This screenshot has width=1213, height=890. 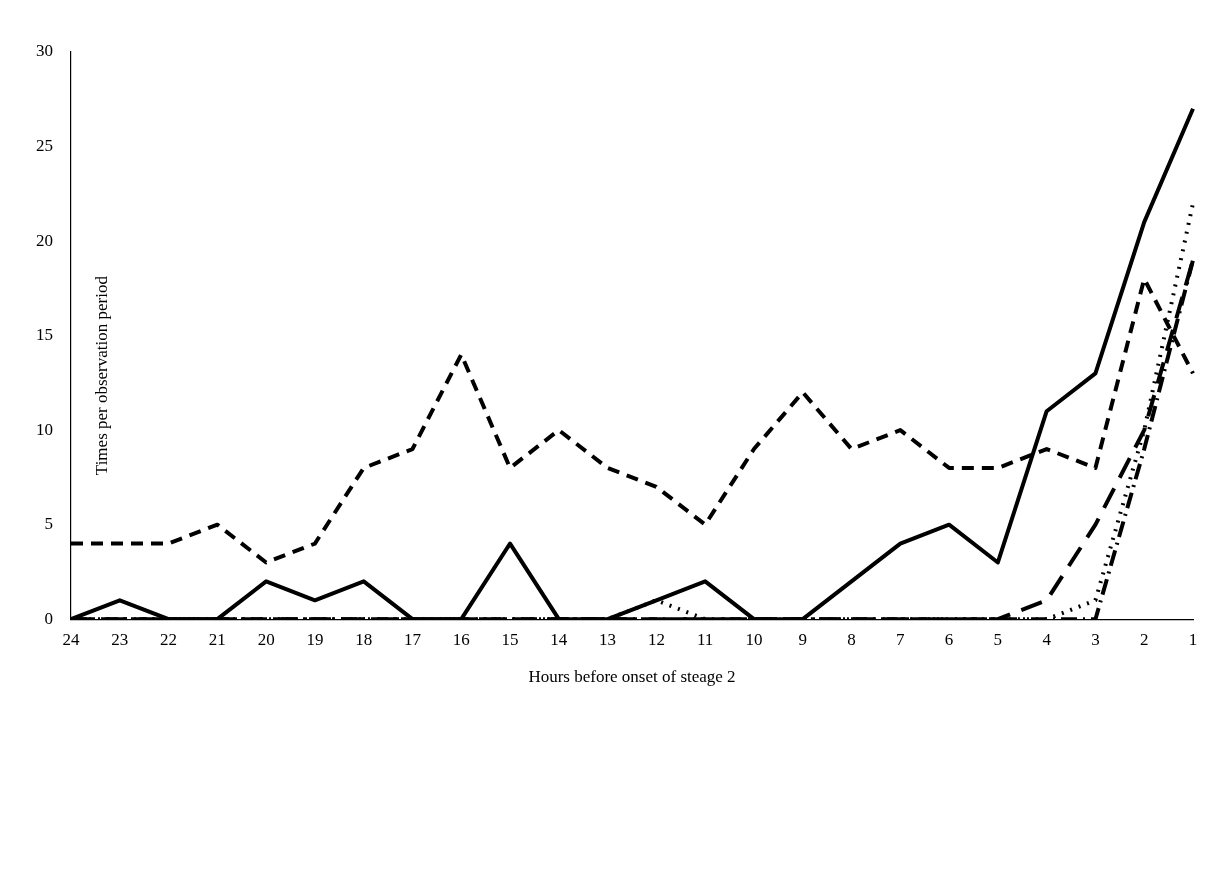 What do you see at coordinates (44, 335) in the screenshot?
I see `y-tick-label: 15` at bounding box center [44, 335].